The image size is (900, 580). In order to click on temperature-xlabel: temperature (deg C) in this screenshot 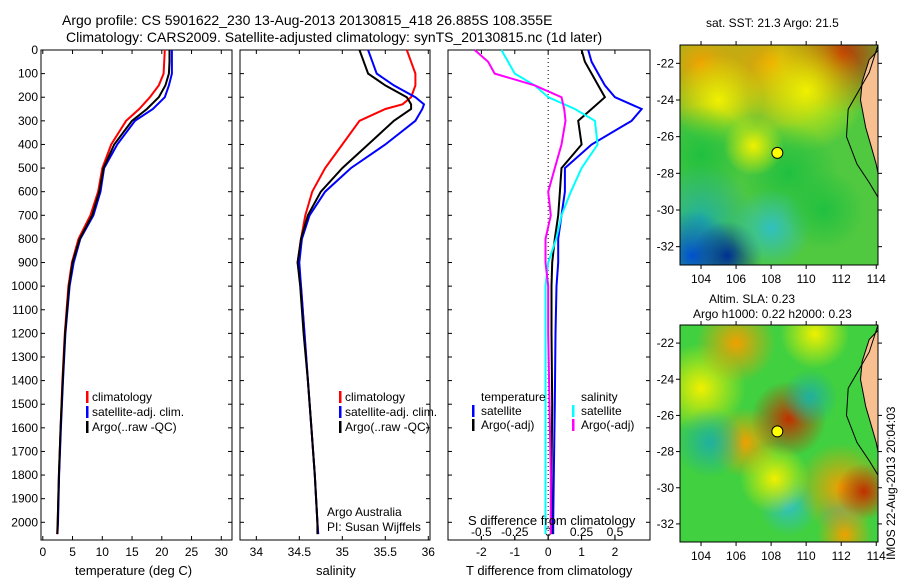, I will do `click(134, 570)`.